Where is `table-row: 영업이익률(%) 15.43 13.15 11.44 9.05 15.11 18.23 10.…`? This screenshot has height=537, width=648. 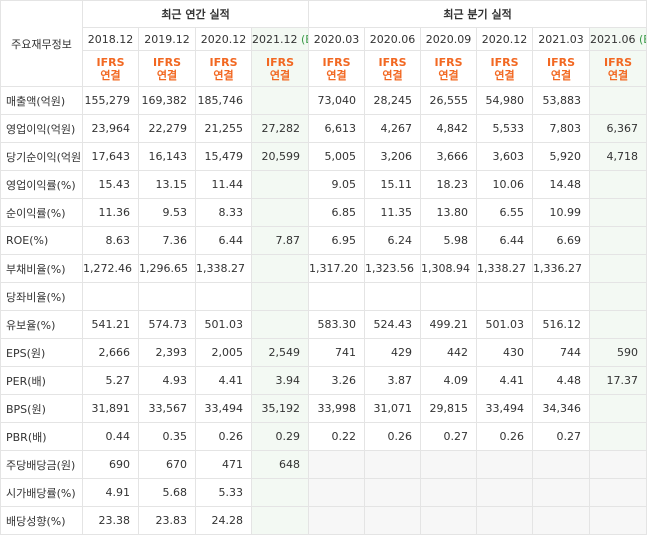 table-row: 영업이익률(%) 15.43 13.15 11.44 9.05 15.11 18.23 10.… is located at coordinates (324, 184).